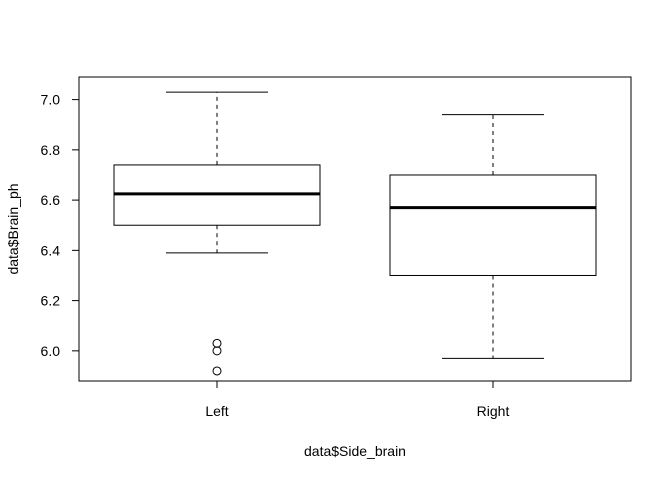 This screenshot has height=480, width=672. What do you see at coordinates (51, 200) in the screenshot?
I see `y-tick-label: 6.6` at bounding box center [51, 200].